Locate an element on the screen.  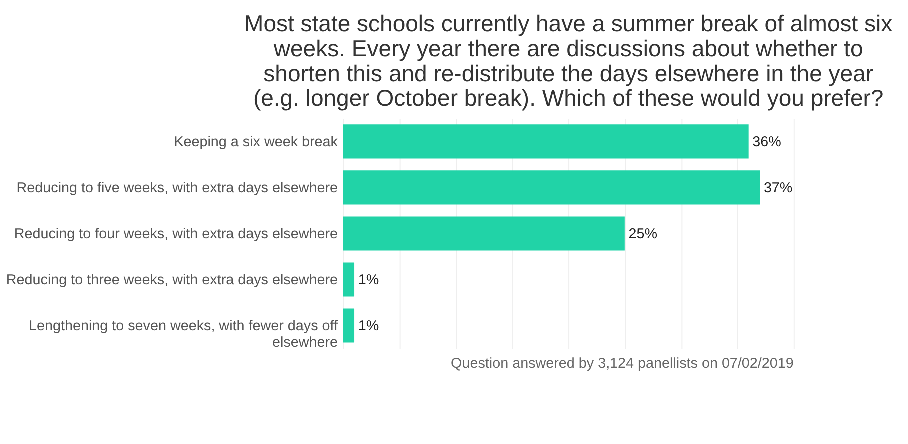
y-tick-label: Reducing to three weeks, with extra days elsewhere is located at coordinates (172, 280).